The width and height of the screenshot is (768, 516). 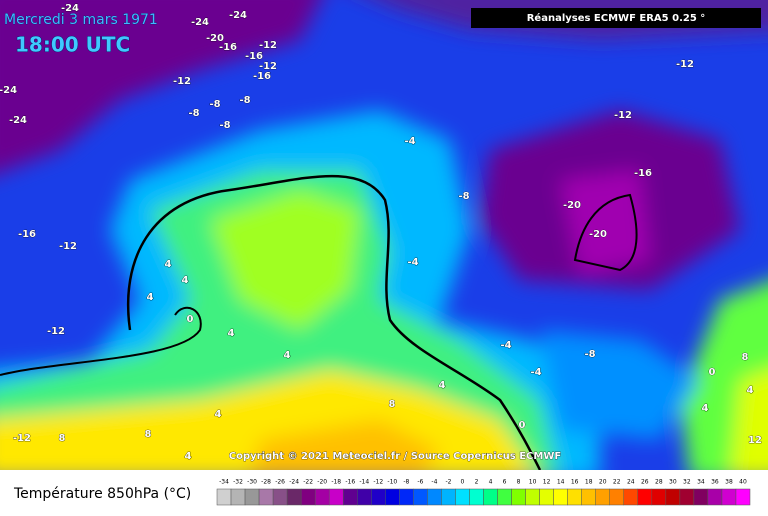 What do you see at coordinates (729, 482) in the screenshot?
I see `colorbar-label: 38` at bounding box center [729, 482].